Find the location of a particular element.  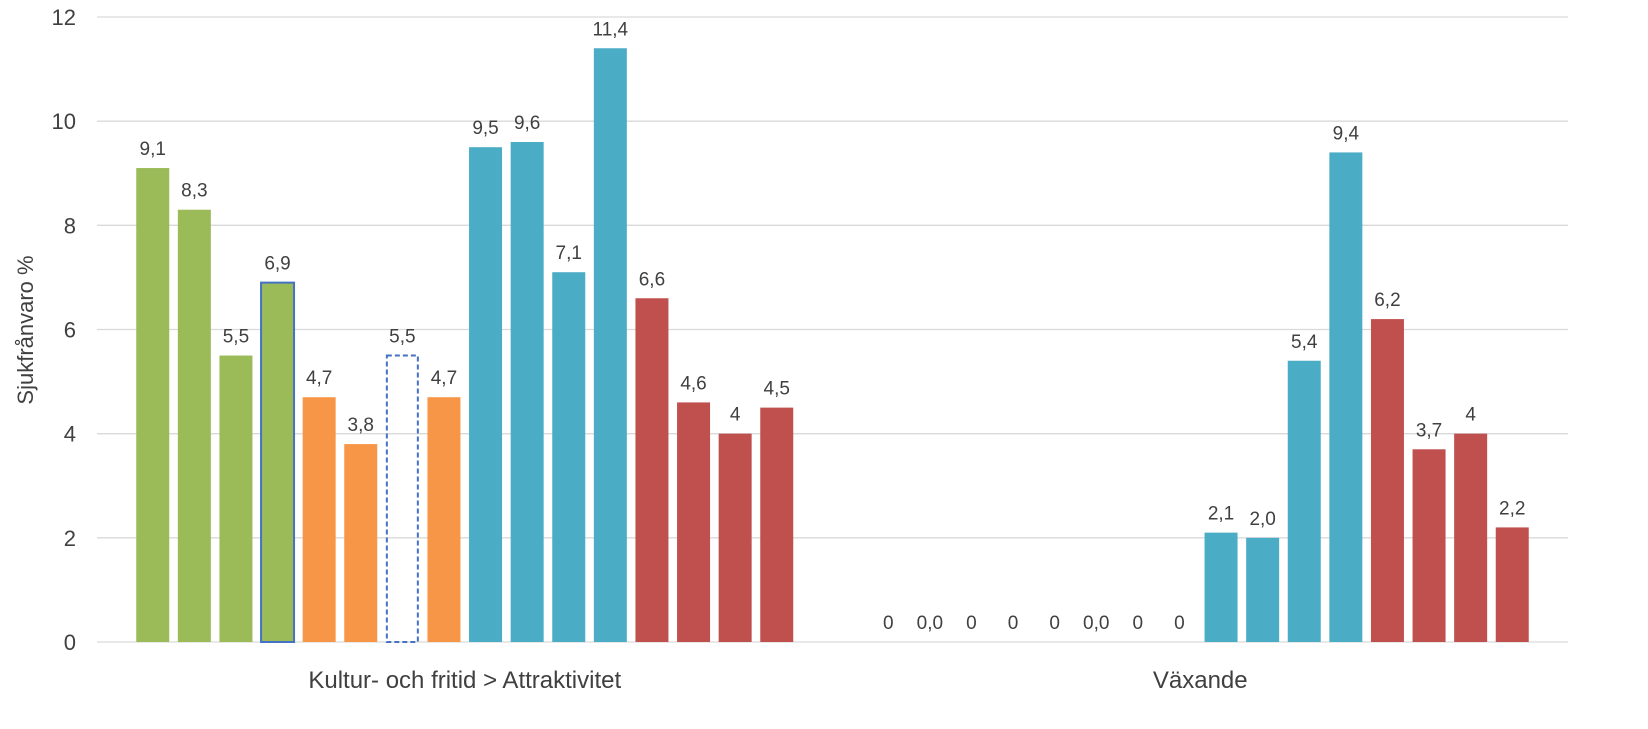

data-label: 9,1 is located at coordinates (153, 149).